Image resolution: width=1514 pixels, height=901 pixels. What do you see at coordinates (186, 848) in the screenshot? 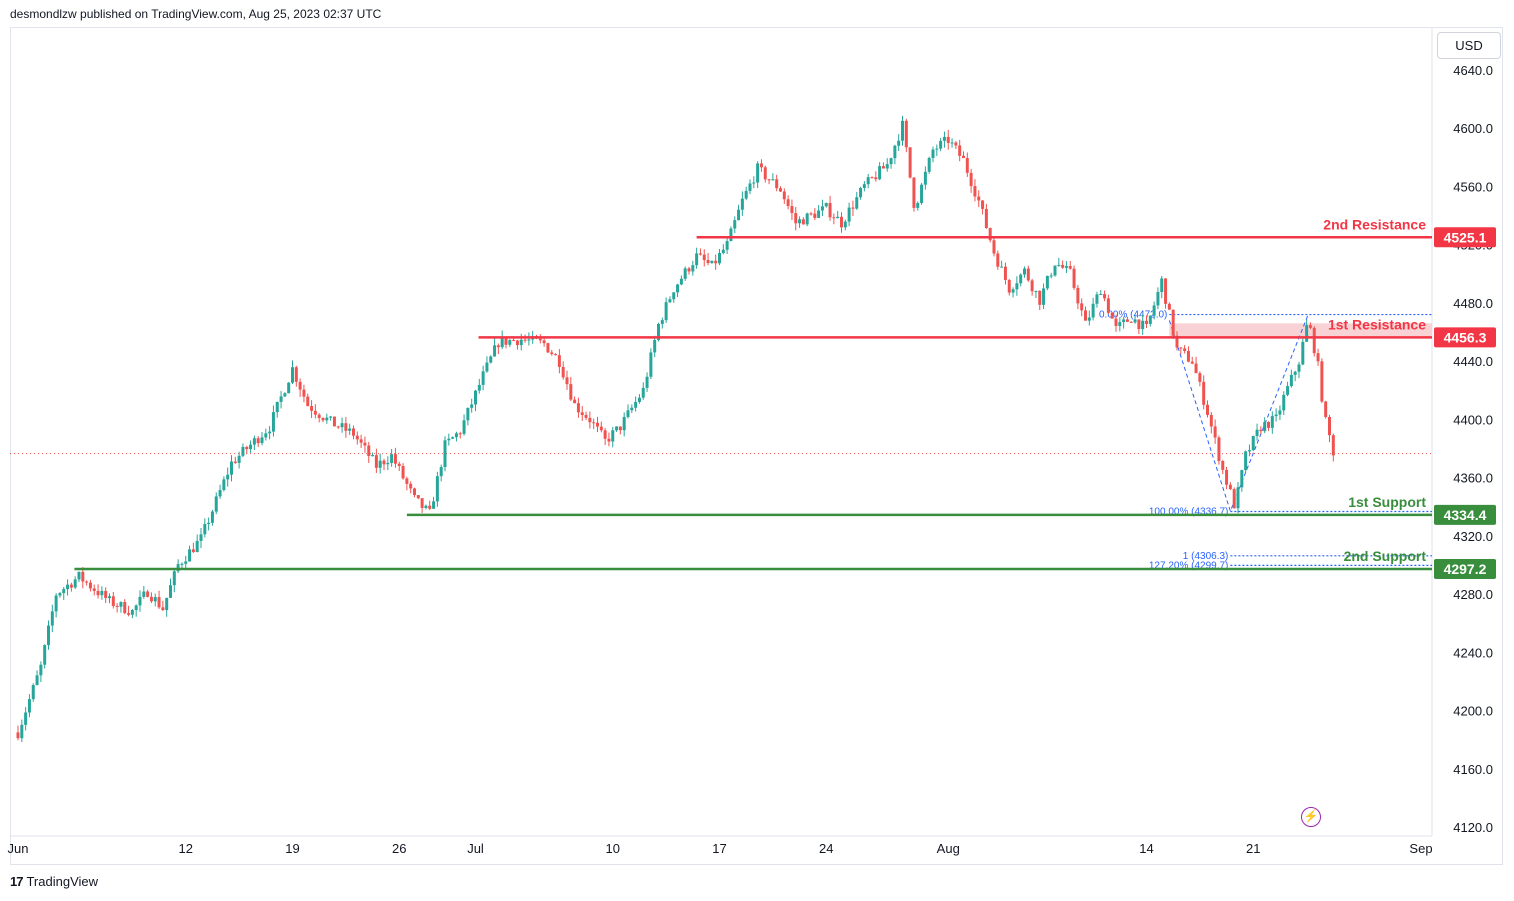
I see `x-tick-label: 12` at bounding box center [186, 848].